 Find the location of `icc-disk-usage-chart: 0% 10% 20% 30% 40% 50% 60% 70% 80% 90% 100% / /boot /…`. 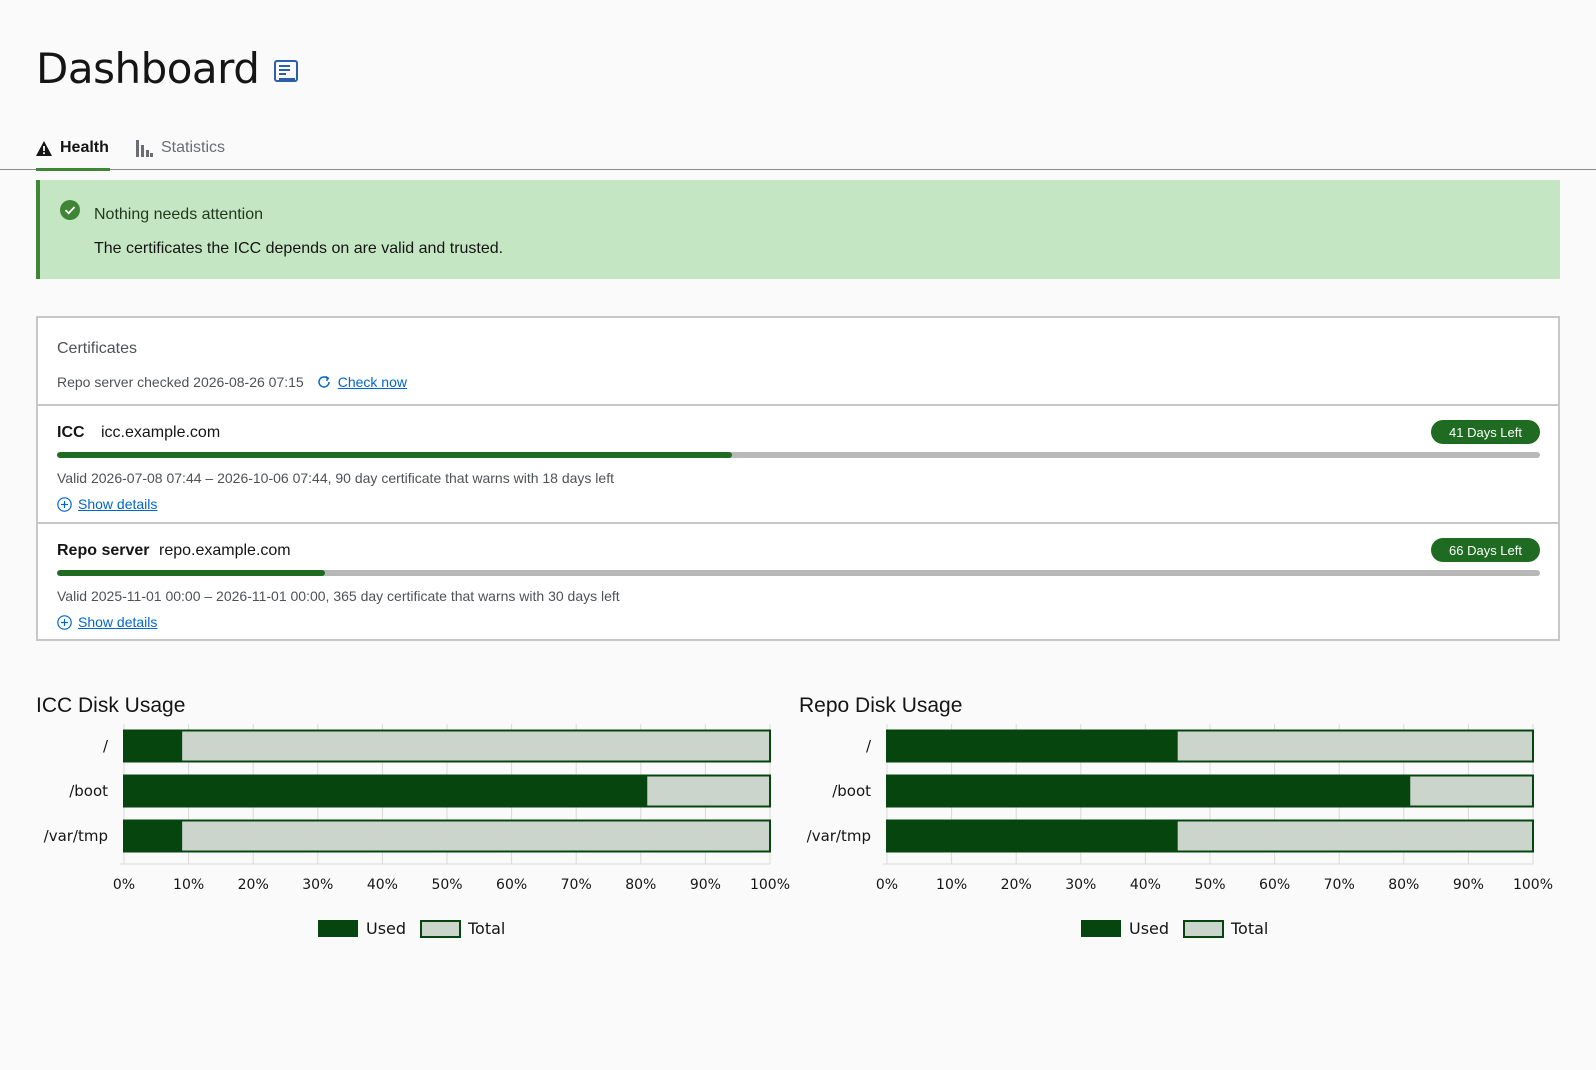

icc-disk-usage-chart: 0% 10% 20% 30% 40% 50% 60% 70% 80% 90% 100% / /boot /… is located at coordinates (417, 831).